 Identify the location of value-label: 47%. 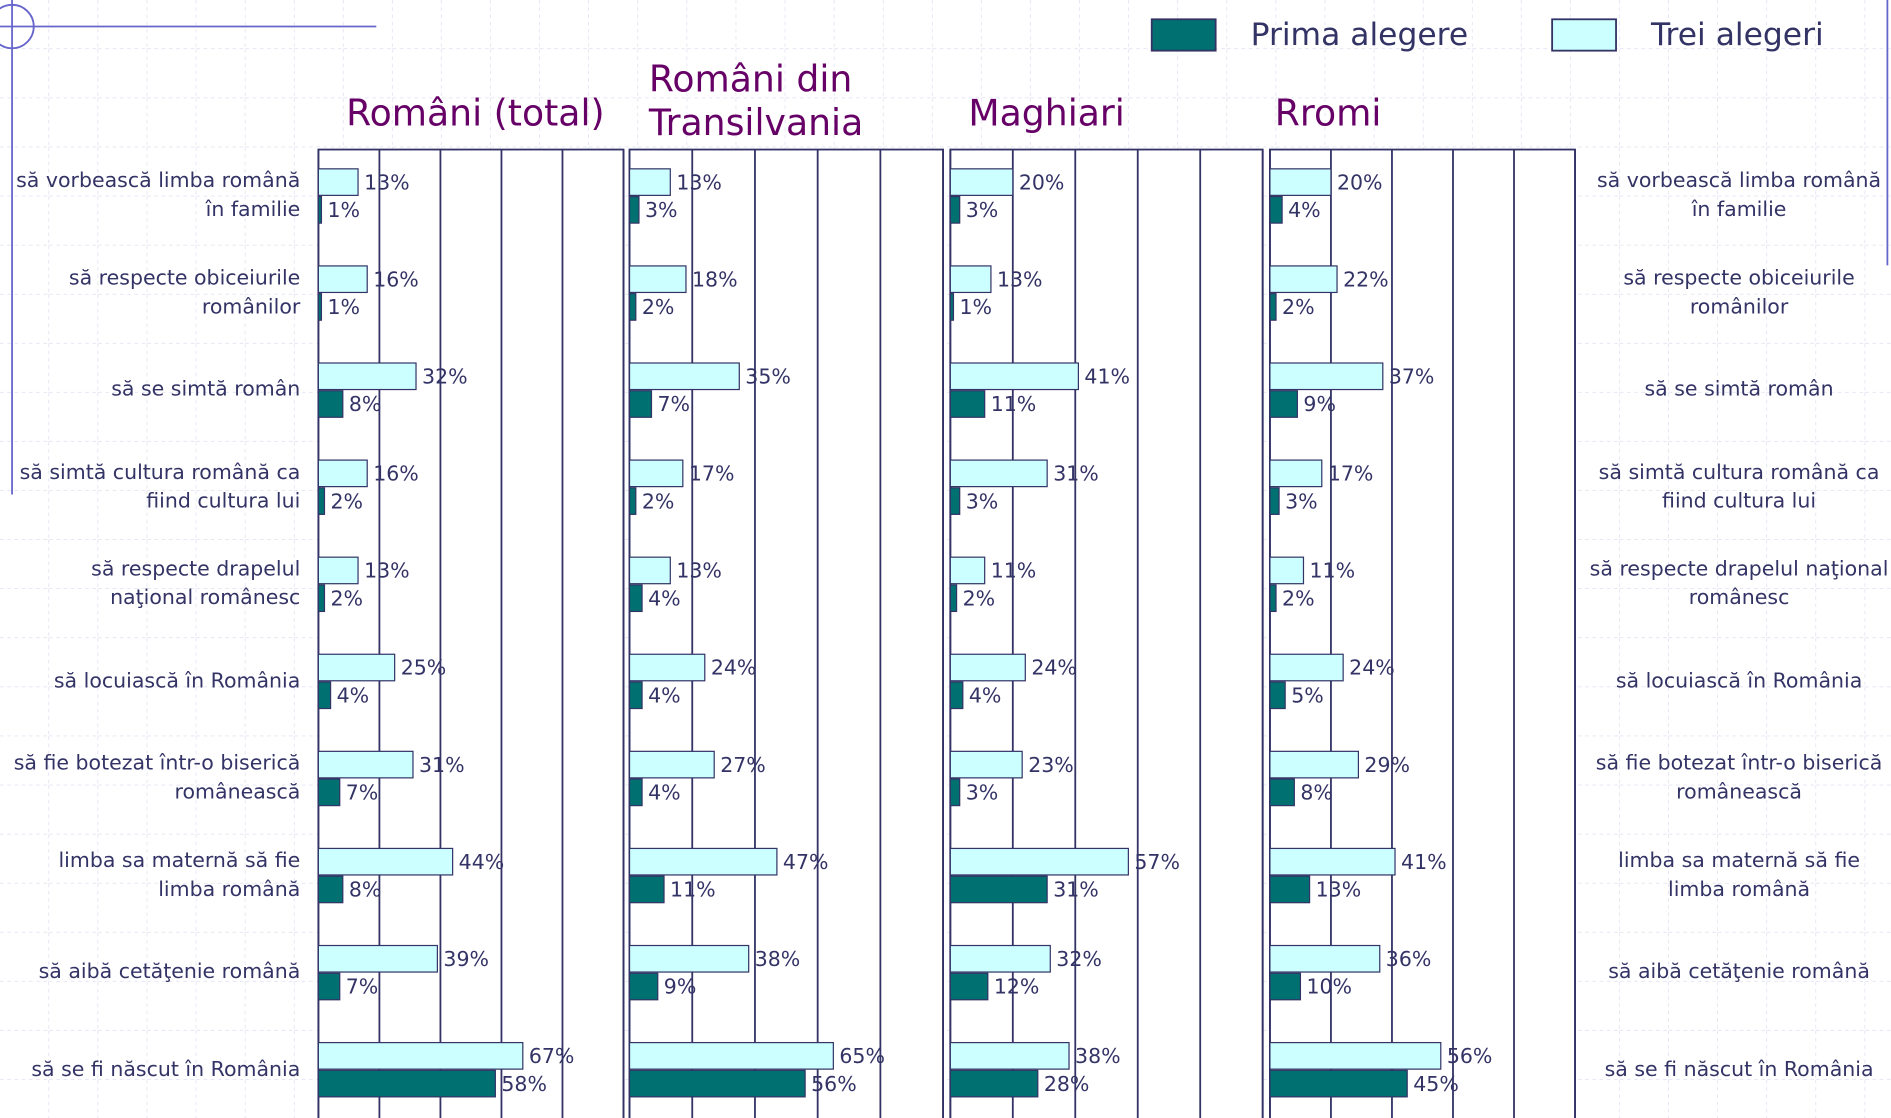
(806, 862).